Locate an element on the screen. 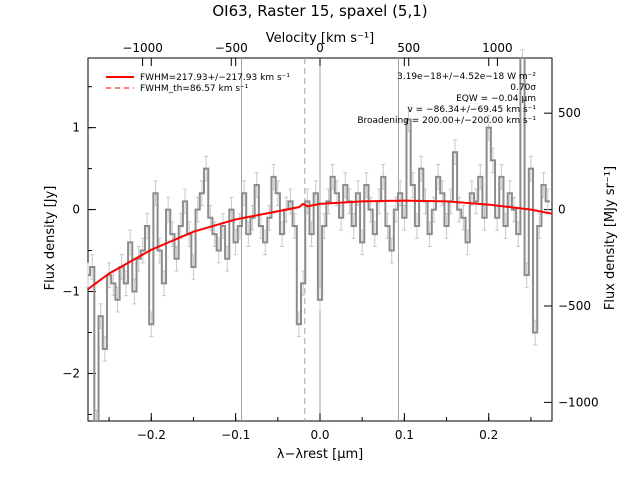 The width and height of the screenshot is (640, 480). right-tick-label: −1000 is located at coordinates (578, 402).